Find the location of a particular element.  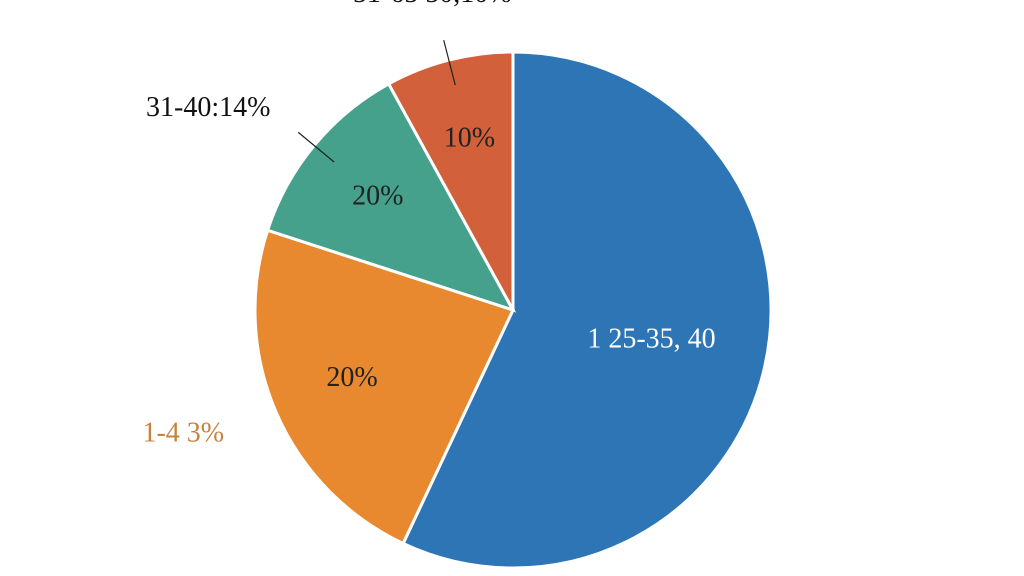

slice-label: 10% is located at coordinates (469, 137).